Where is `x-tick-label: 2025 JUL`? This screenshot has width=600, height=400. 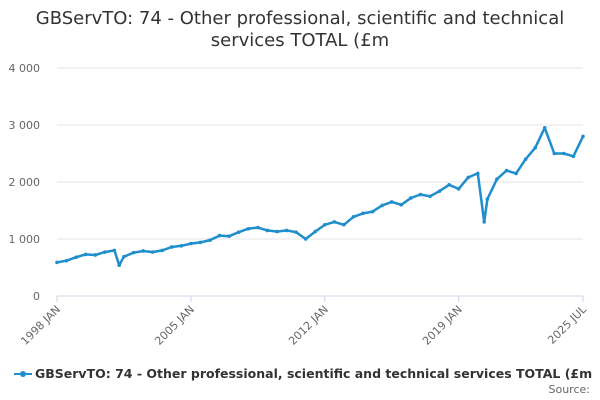 x-tick-label: 2025 JUL is located at coordinates (567, 324).